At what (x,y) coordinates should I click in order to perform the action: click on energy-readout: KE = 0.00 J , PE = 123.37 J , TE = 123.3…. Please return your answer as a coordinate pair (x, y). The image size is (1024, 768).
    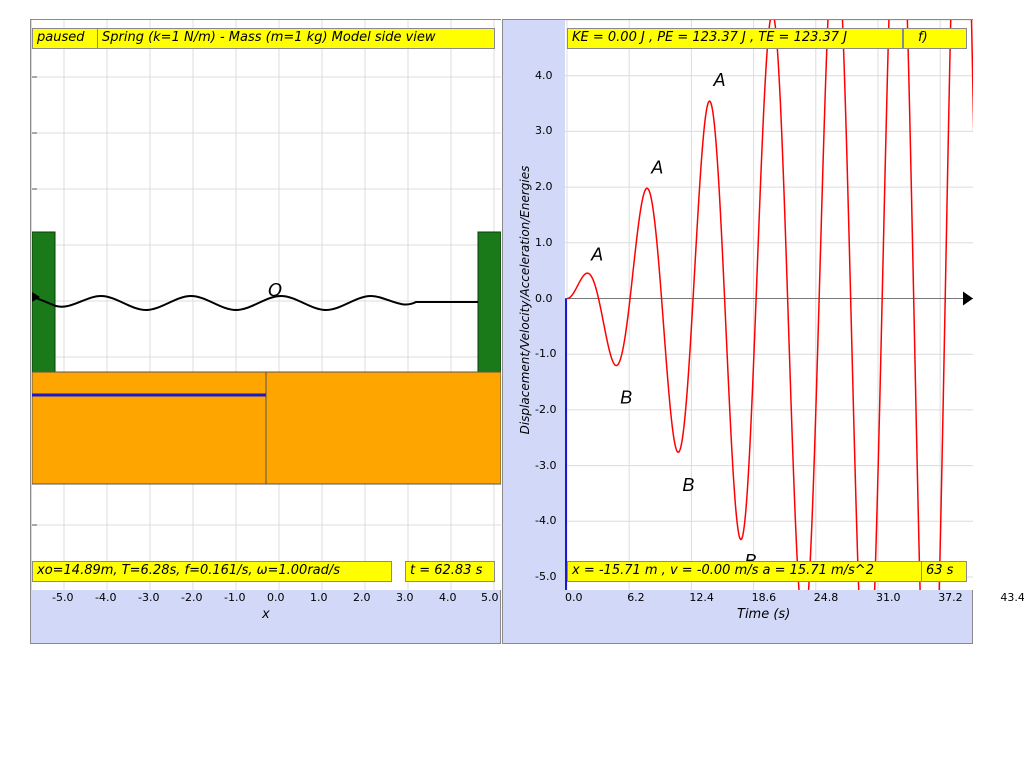
    Looking at the image, I should click on (735, 38).